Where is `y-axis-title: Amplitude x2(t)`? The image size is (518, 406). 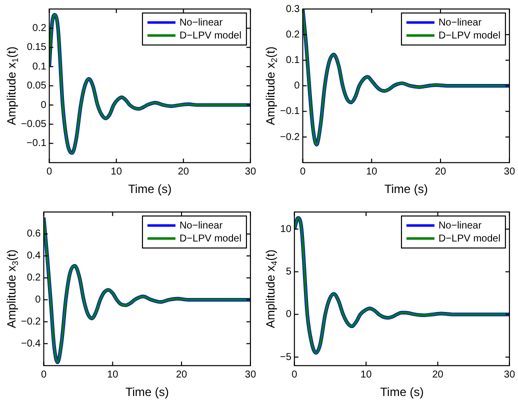 y-axis-title: Amplitude x2(t) is located at coordinates (271, 86).